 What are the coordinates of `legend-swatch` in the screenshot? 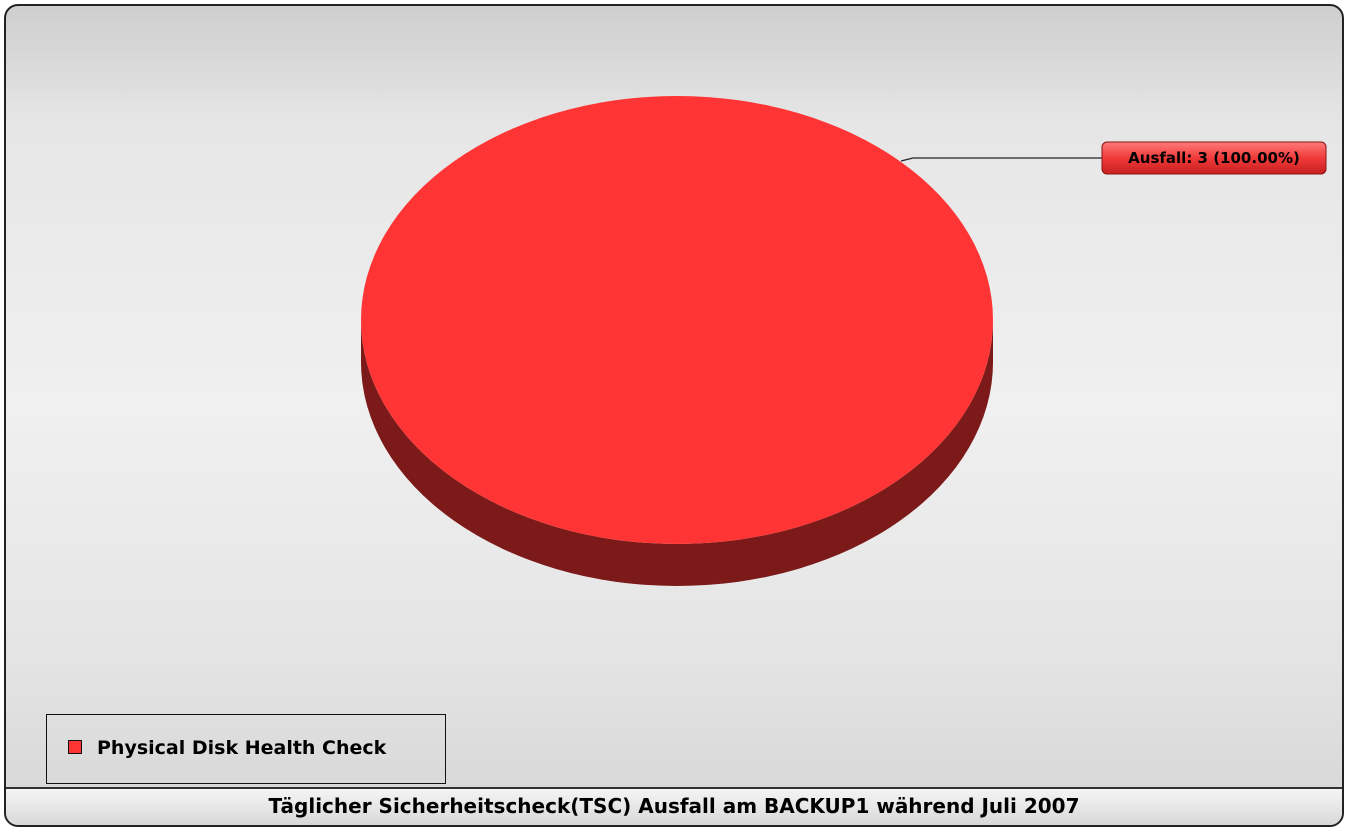 It's located at (75, 747).